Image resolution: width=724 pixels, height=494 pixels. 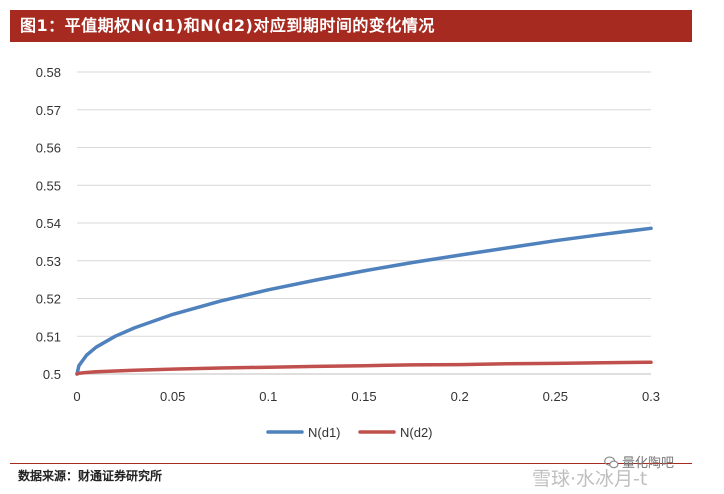 I want to click on y-tick-label: 0.5, so click(x=52, y=374).